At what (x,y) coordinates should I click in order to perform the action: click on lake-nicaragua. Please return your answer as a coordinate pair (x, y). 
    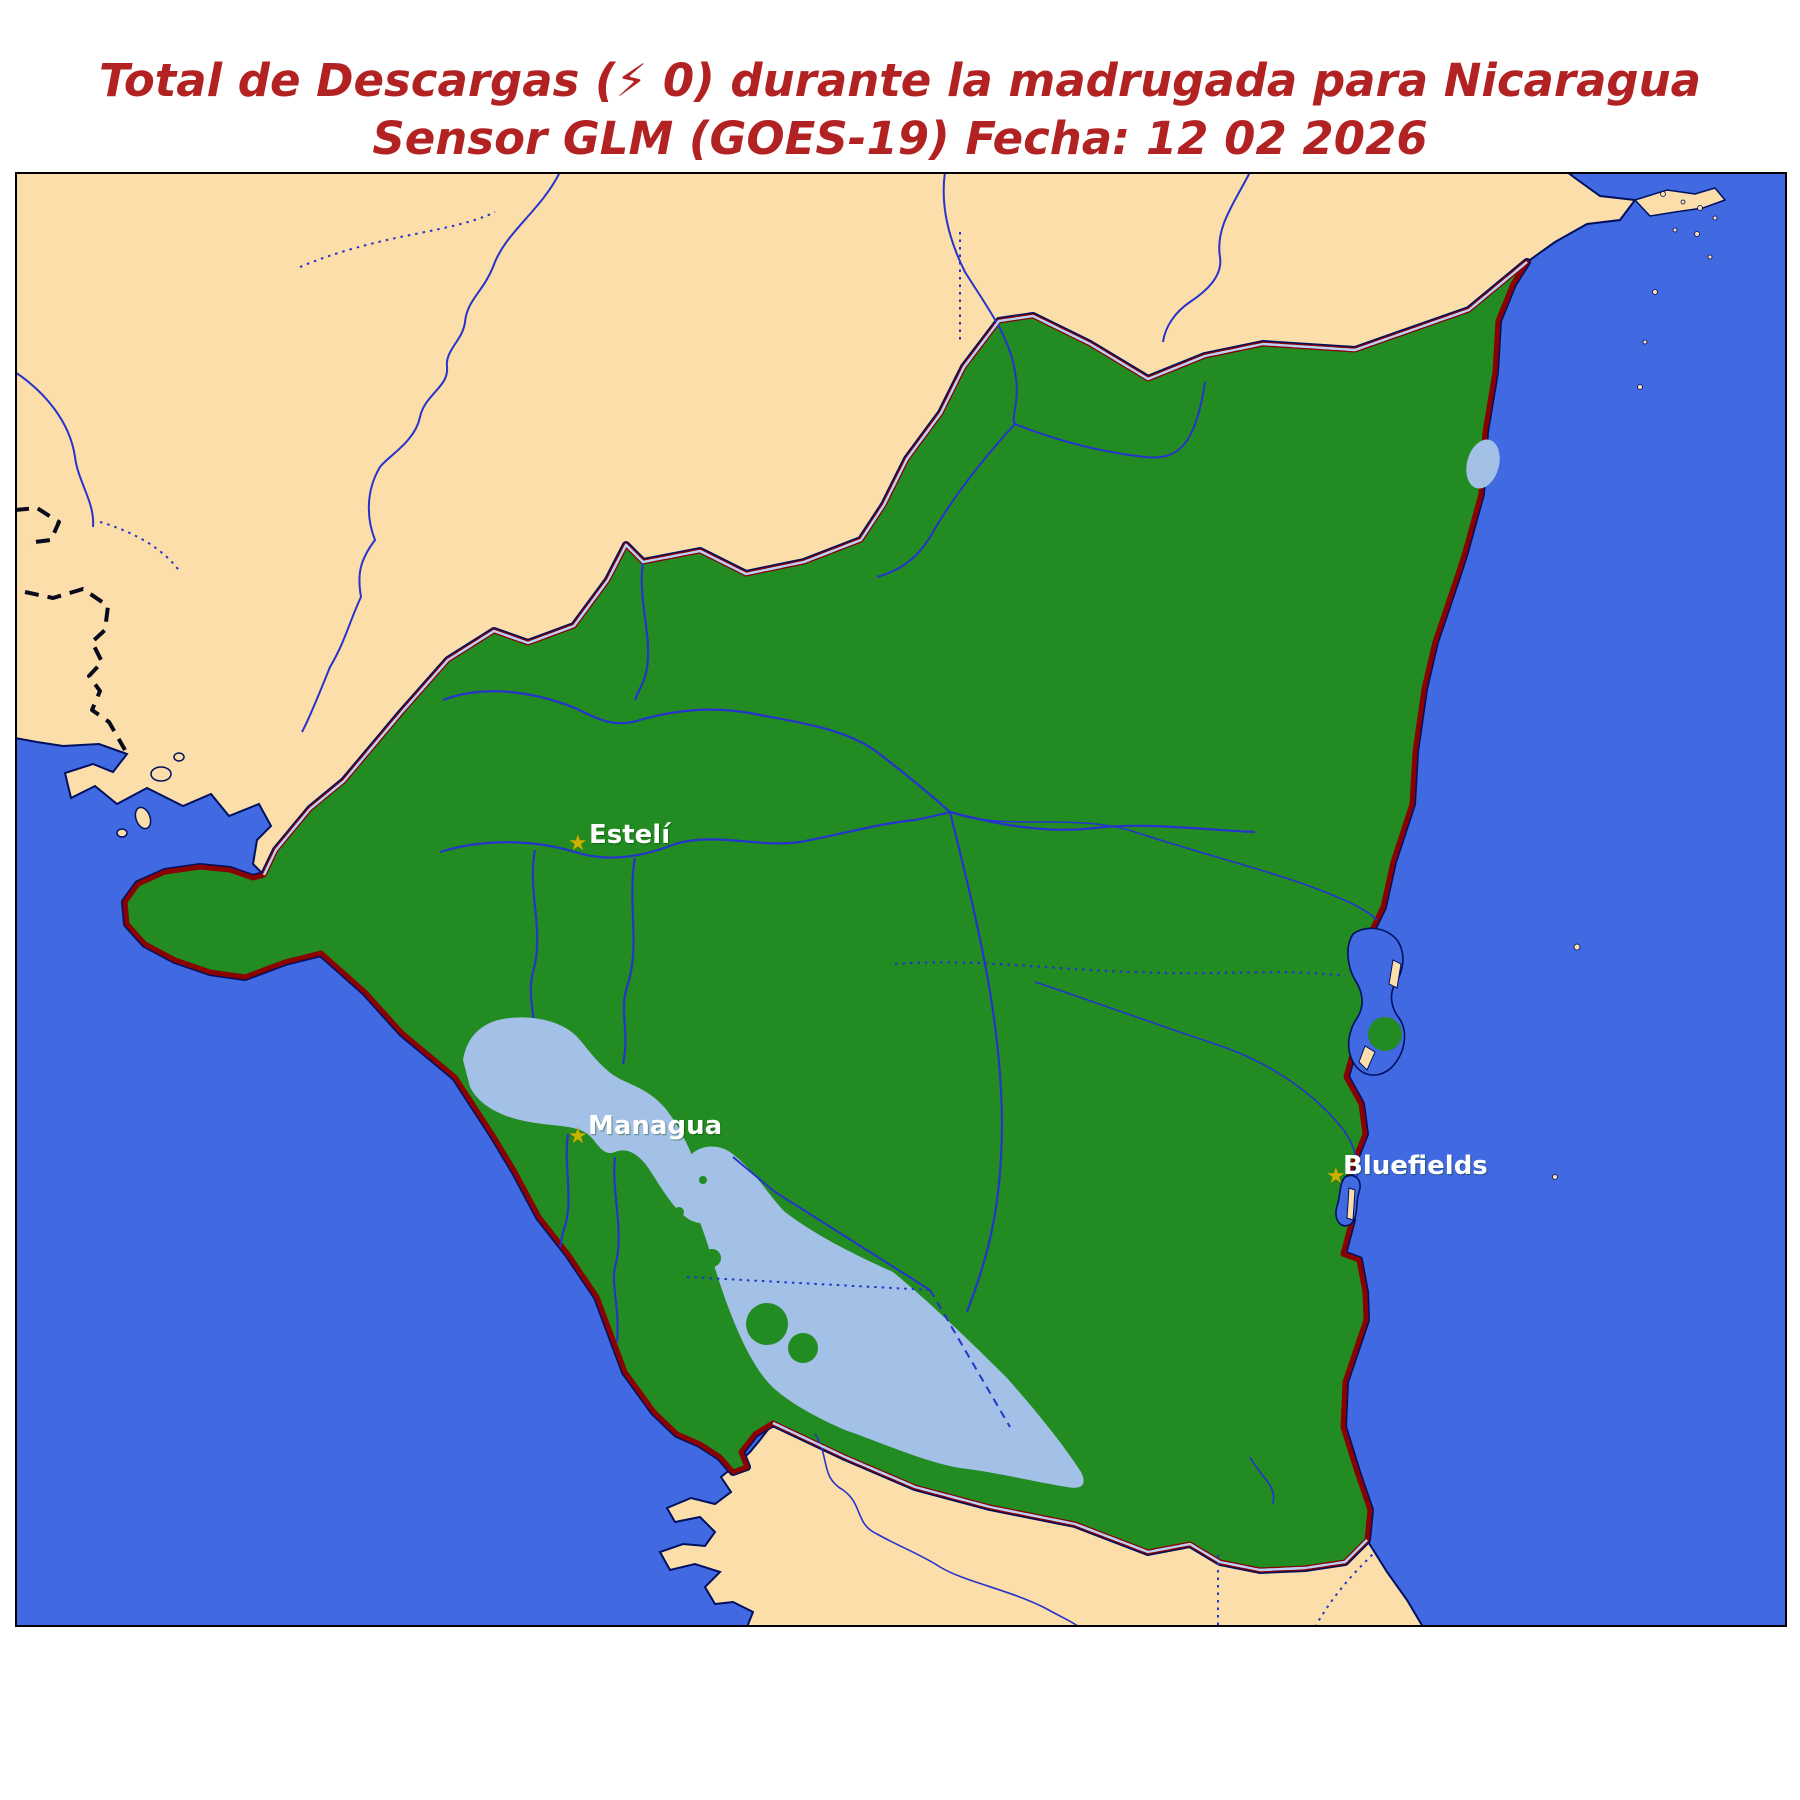
    Looking at the image, I should click on (885, 1317).